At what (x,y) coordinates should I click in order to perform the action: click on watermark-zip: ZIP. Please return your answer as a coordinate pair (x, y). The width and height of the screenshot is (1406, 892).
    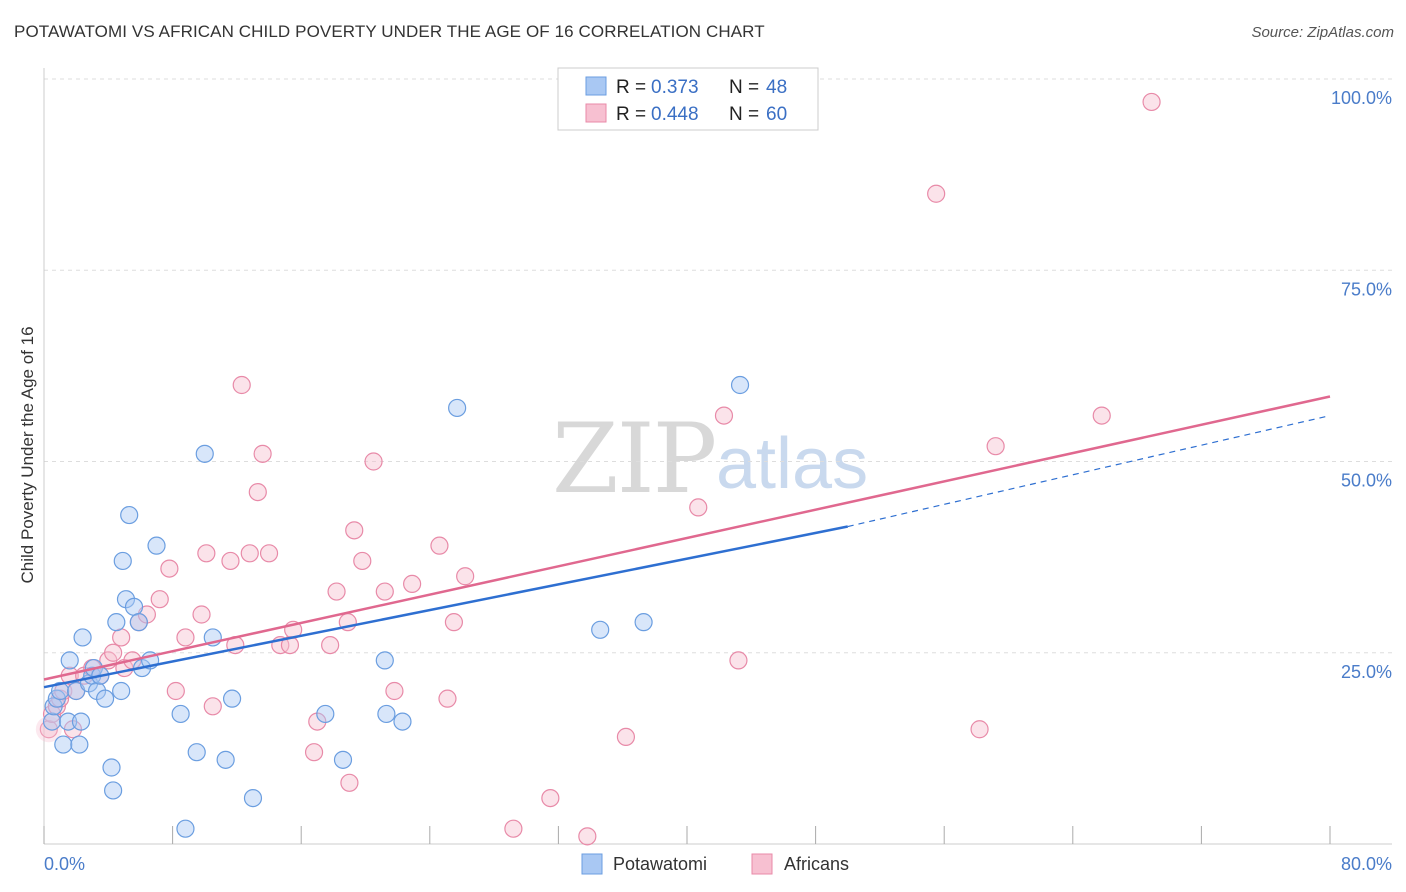
    Looking at the image, I should click on (633, 459).